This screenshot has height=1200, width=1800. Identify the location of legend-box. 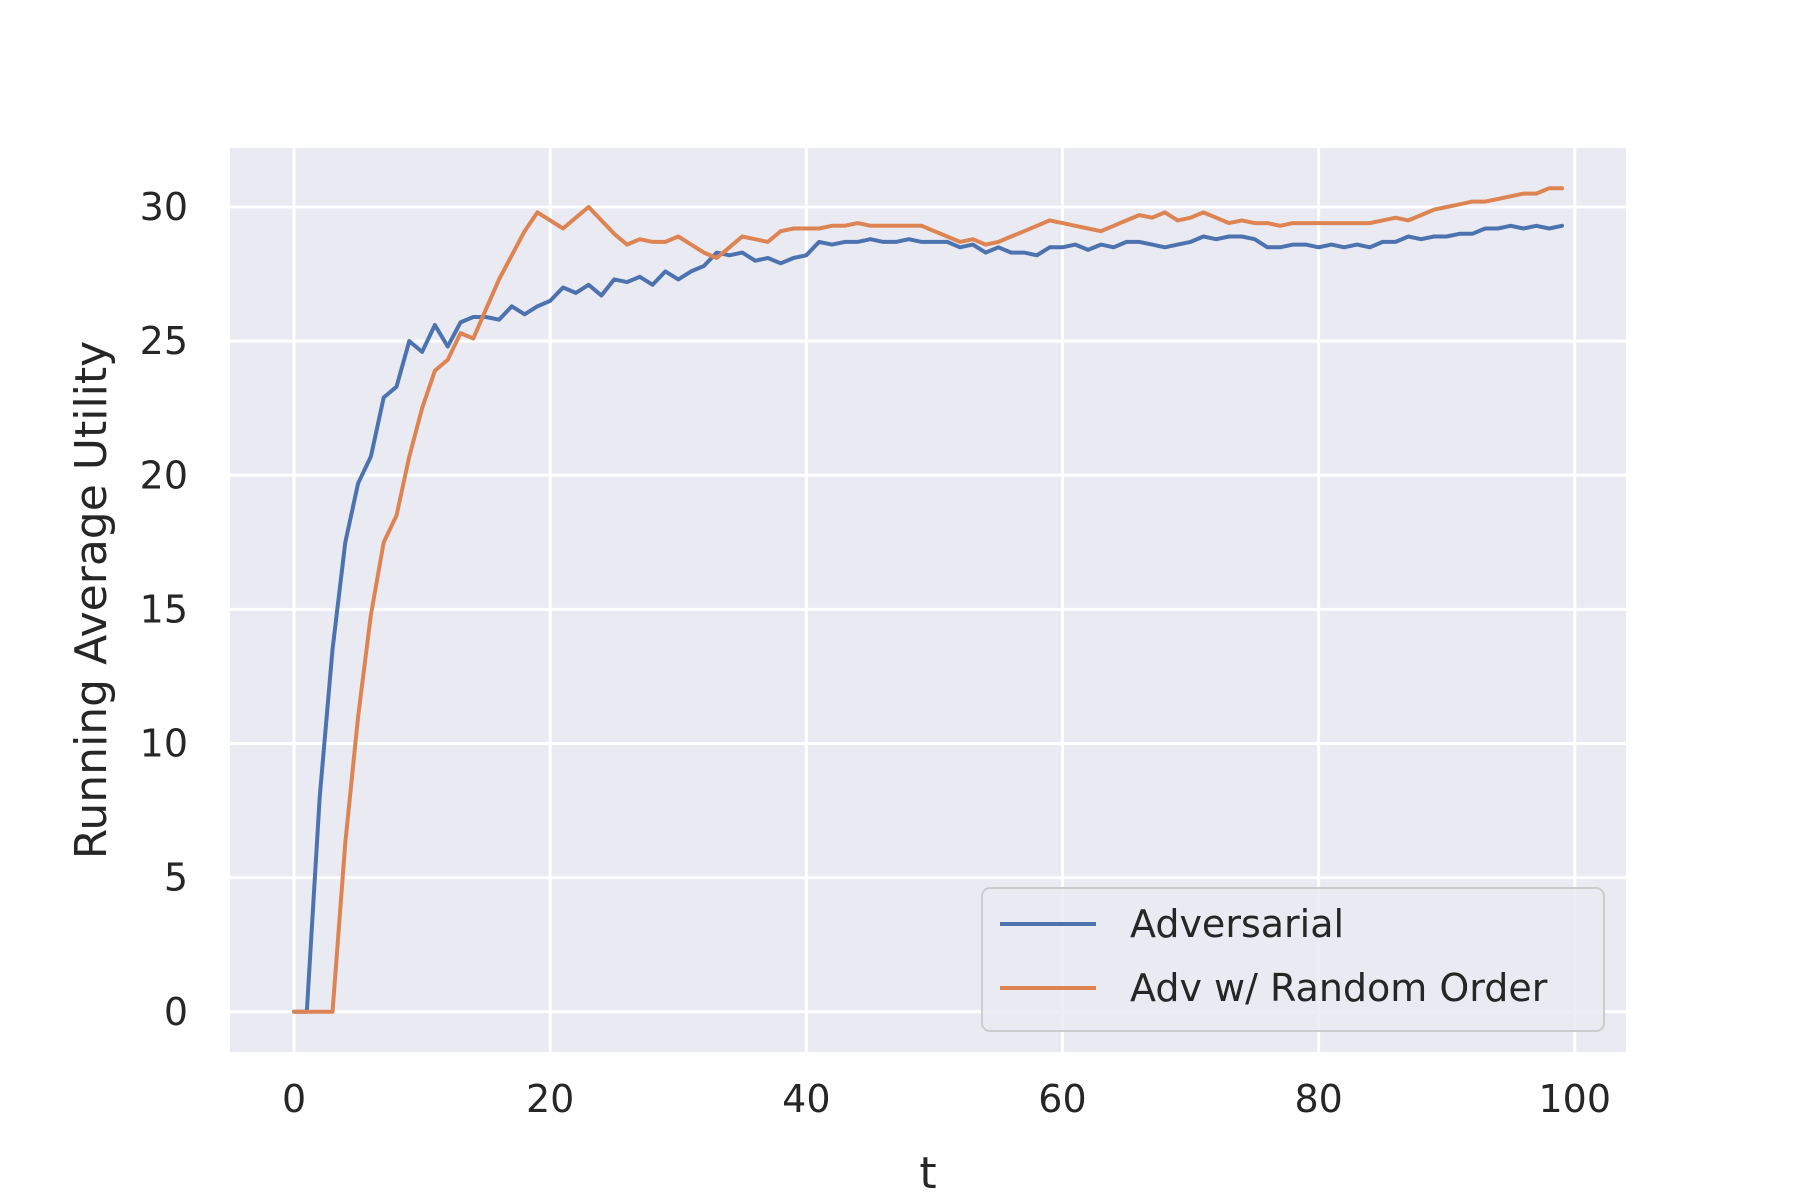
(1293, 959).